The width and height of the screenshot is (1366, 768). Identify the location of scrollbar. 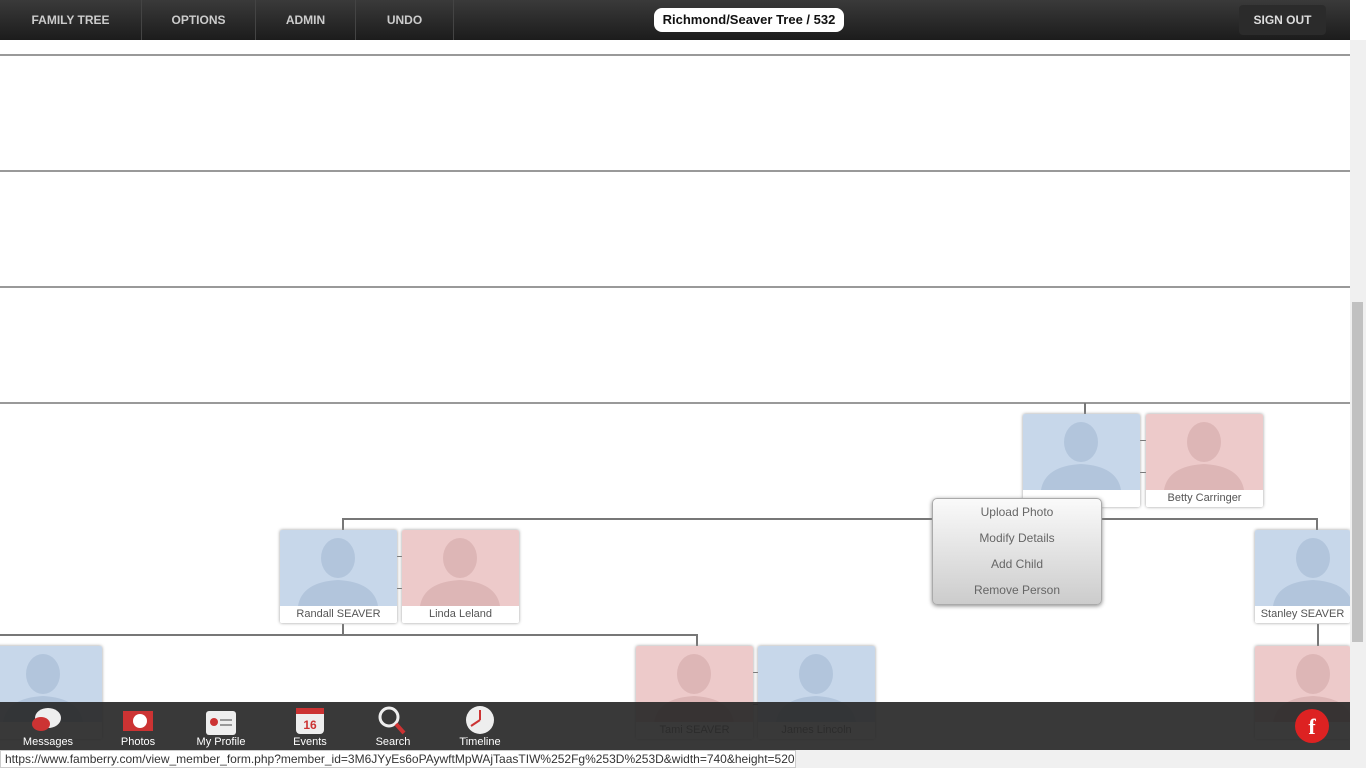
(1358, 395).